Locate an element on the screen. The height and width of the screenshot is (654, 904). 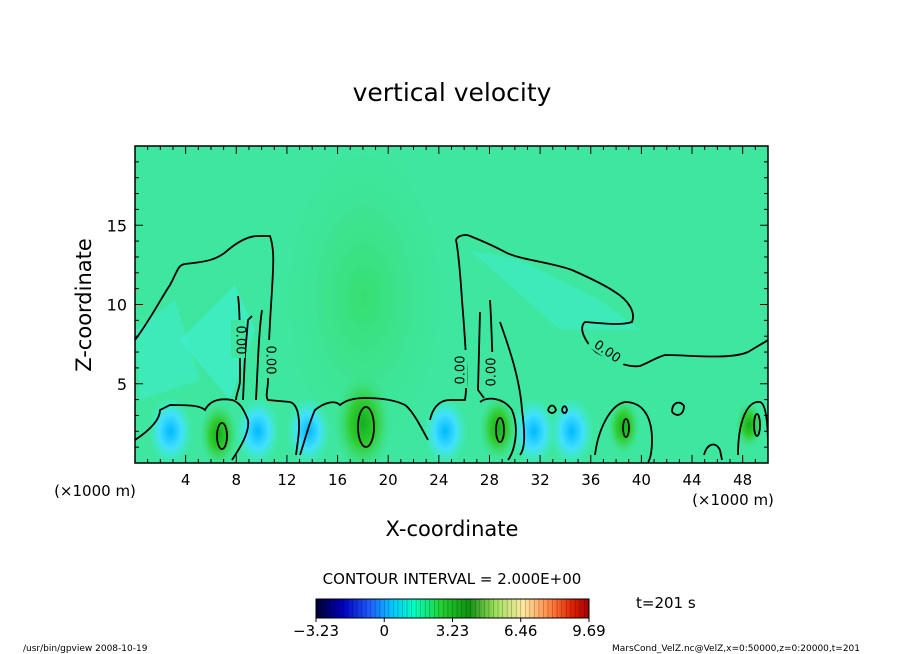
x-tick-label: 44 is located at coordinates (691, 480).